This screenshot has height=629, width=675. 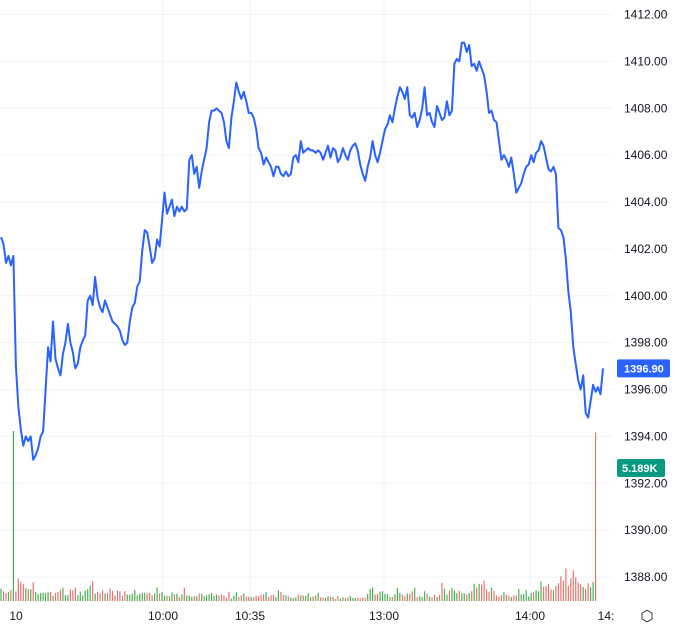 What do you see at coordinates (530, 616) in the screenshot?
I see `time-tick-label: 14:00` at bounding box center [530, 616].